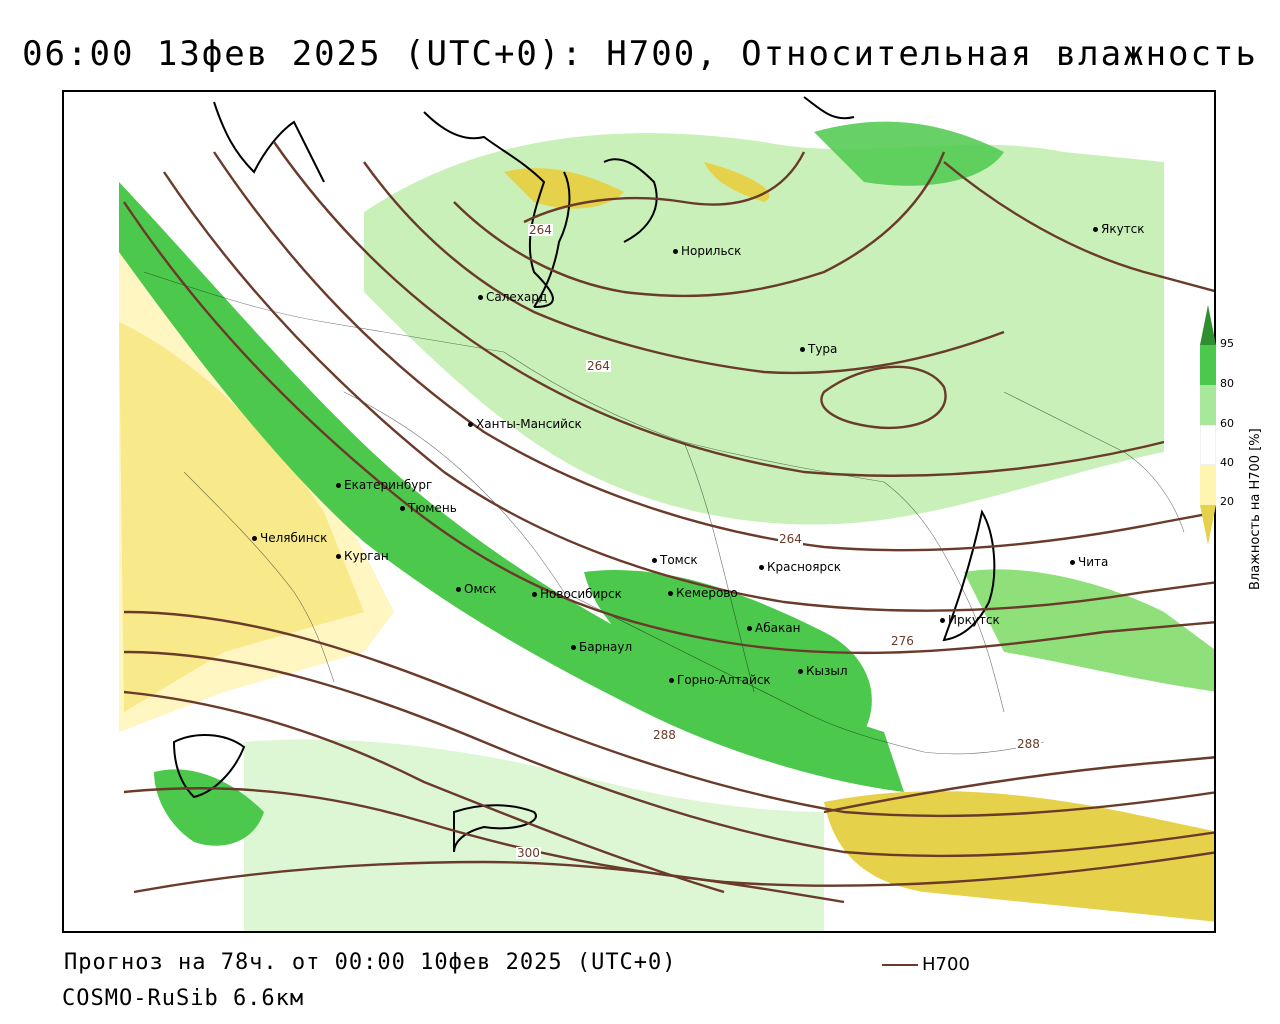  I want to click on city-marker: Тюмень, so click(428, 508).